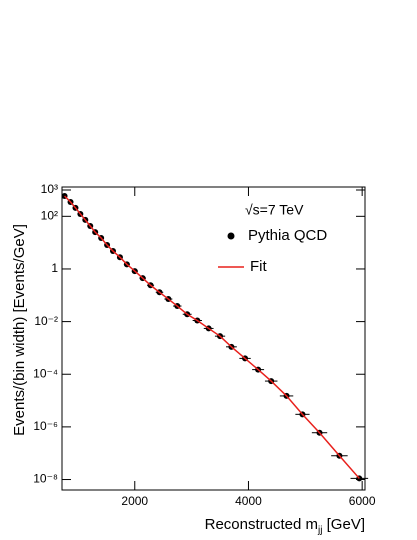  Describe the element at coordinates (231, 236) in the screenshot. I see `legend-marker` at that location.